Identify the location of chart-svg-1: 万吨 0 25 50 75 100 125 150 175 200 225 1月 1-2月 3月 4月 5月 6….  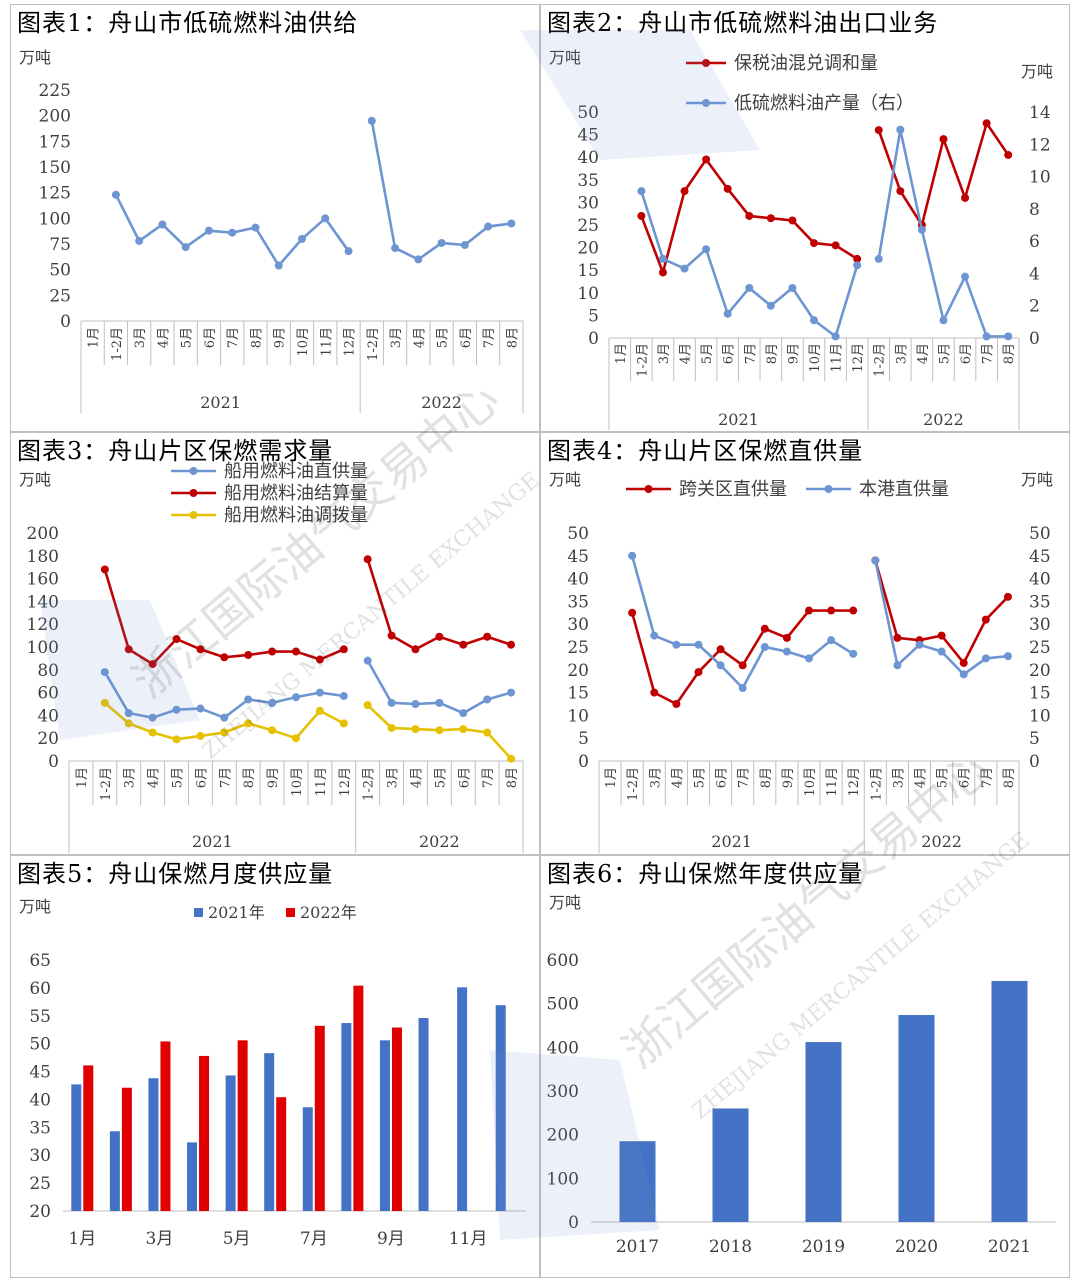
(271, 230).